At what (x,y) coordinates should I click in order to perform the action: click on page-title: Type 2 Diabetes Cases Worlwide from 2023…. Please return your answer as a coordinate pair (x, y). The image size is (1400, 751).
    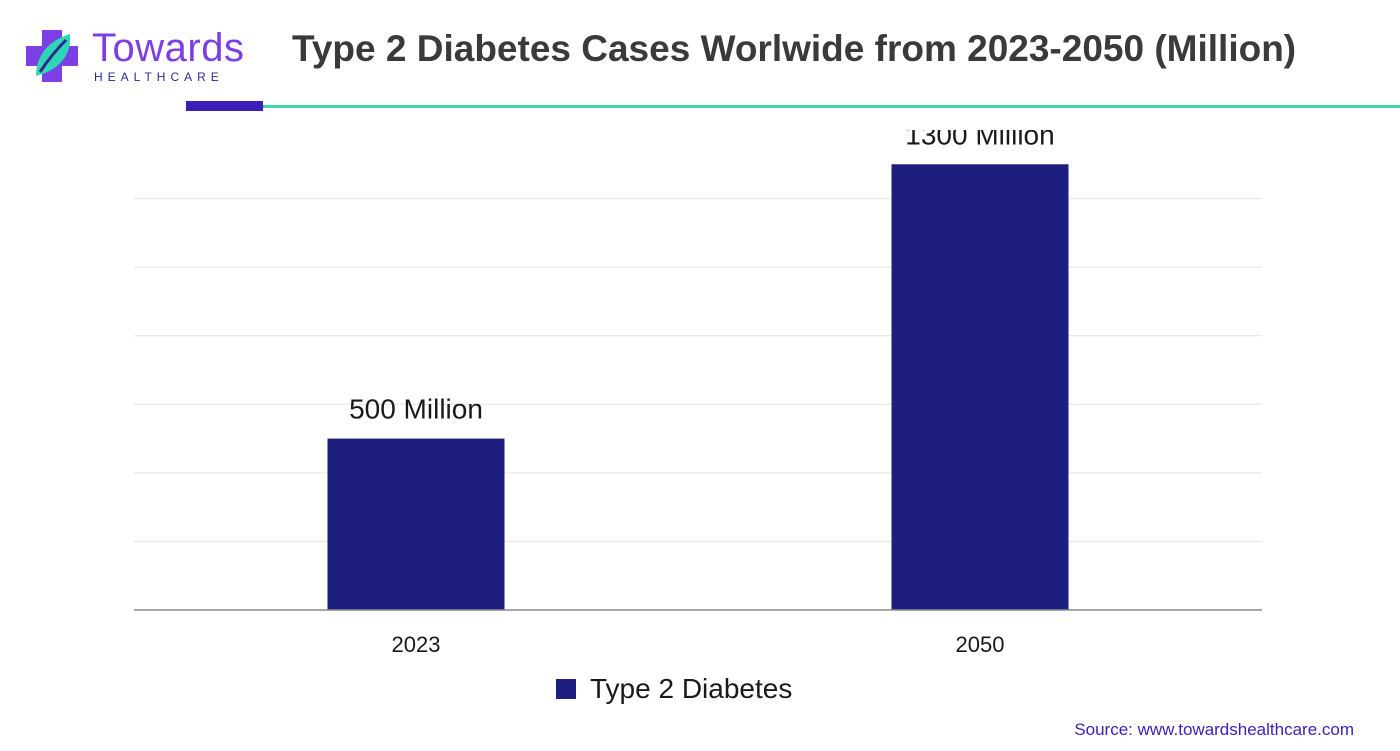
    Looking at the image, I should click on (794, 48).